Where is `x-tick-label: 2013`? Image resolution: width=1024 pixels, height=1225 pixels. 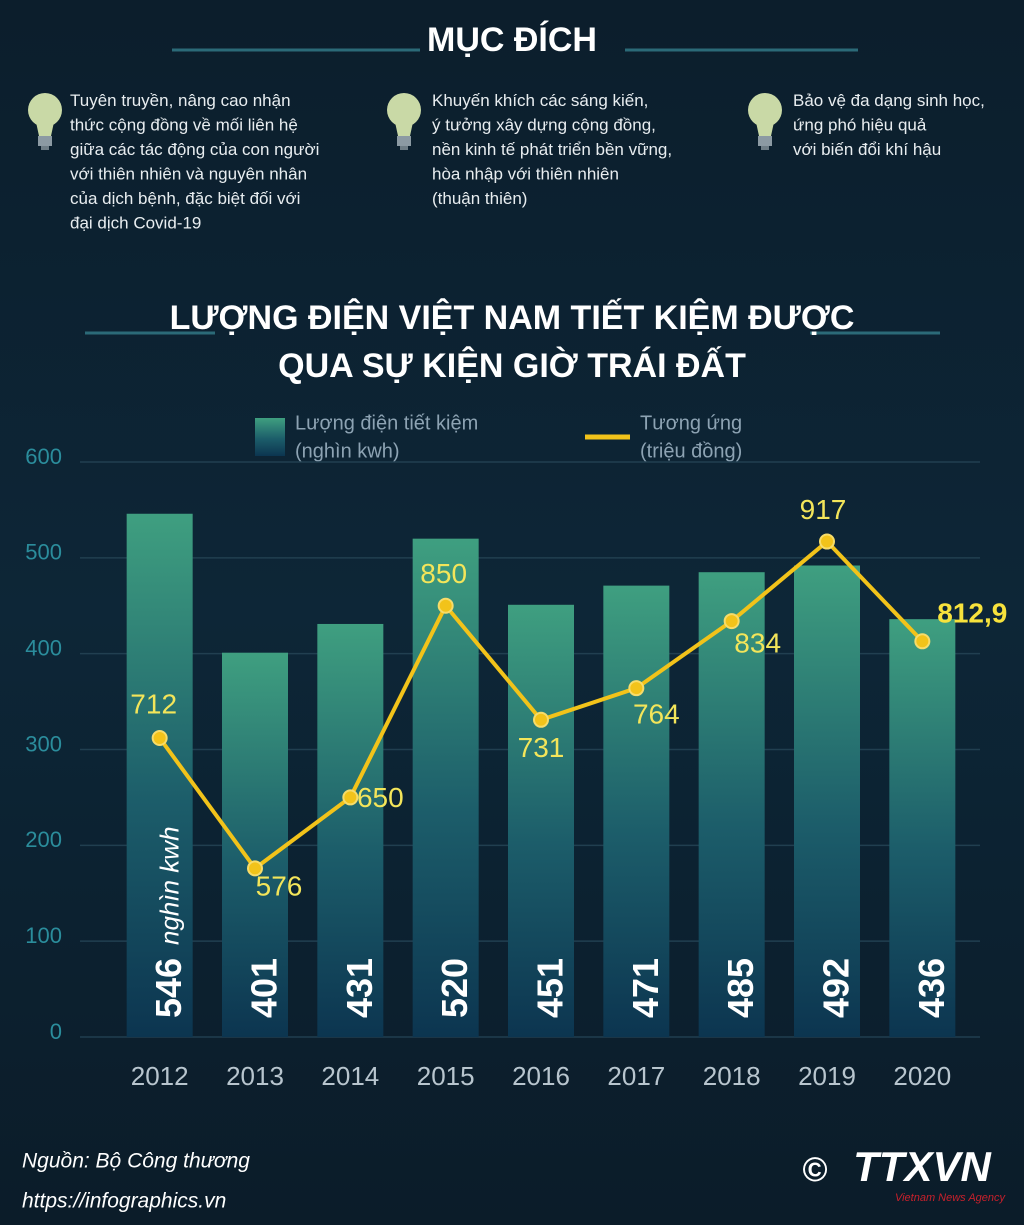
x-tick-label: 2013 is located at coordinates (255, 1076).